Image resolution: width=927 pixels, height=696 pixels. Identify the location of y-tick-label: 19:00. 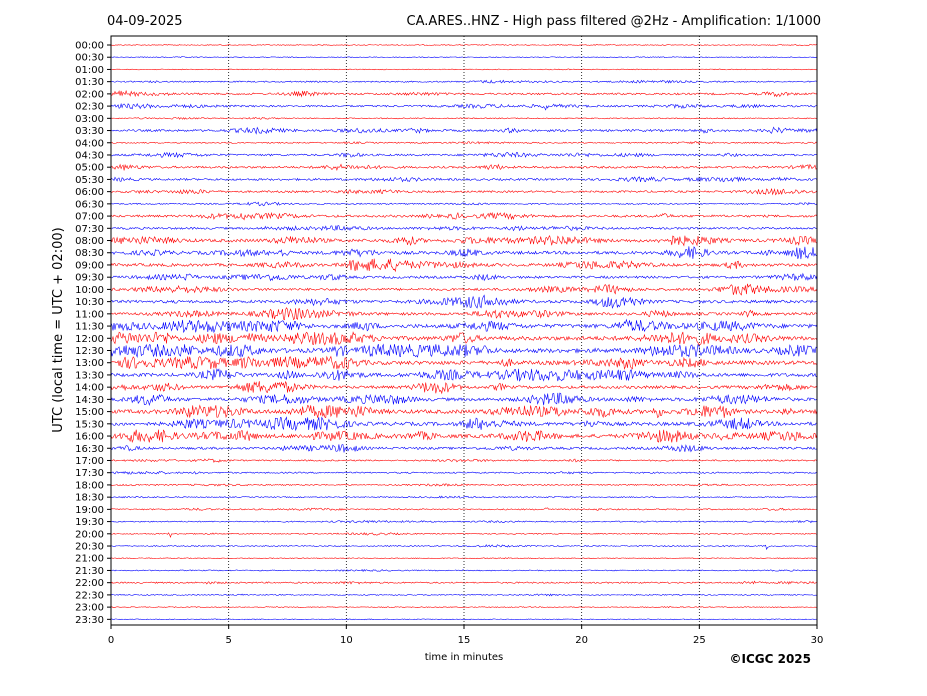
(89, 510).